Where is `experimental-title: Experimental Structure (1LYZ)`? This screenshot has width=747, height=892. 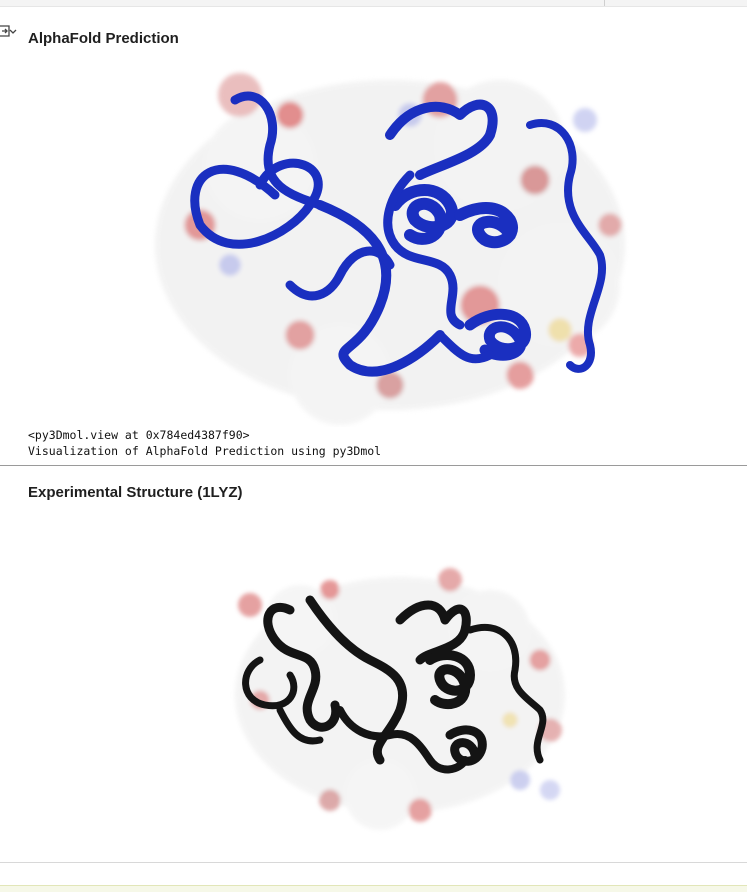 experimental-title: Experimental Structure (1LYZ) is located at coordinates (135, 492).